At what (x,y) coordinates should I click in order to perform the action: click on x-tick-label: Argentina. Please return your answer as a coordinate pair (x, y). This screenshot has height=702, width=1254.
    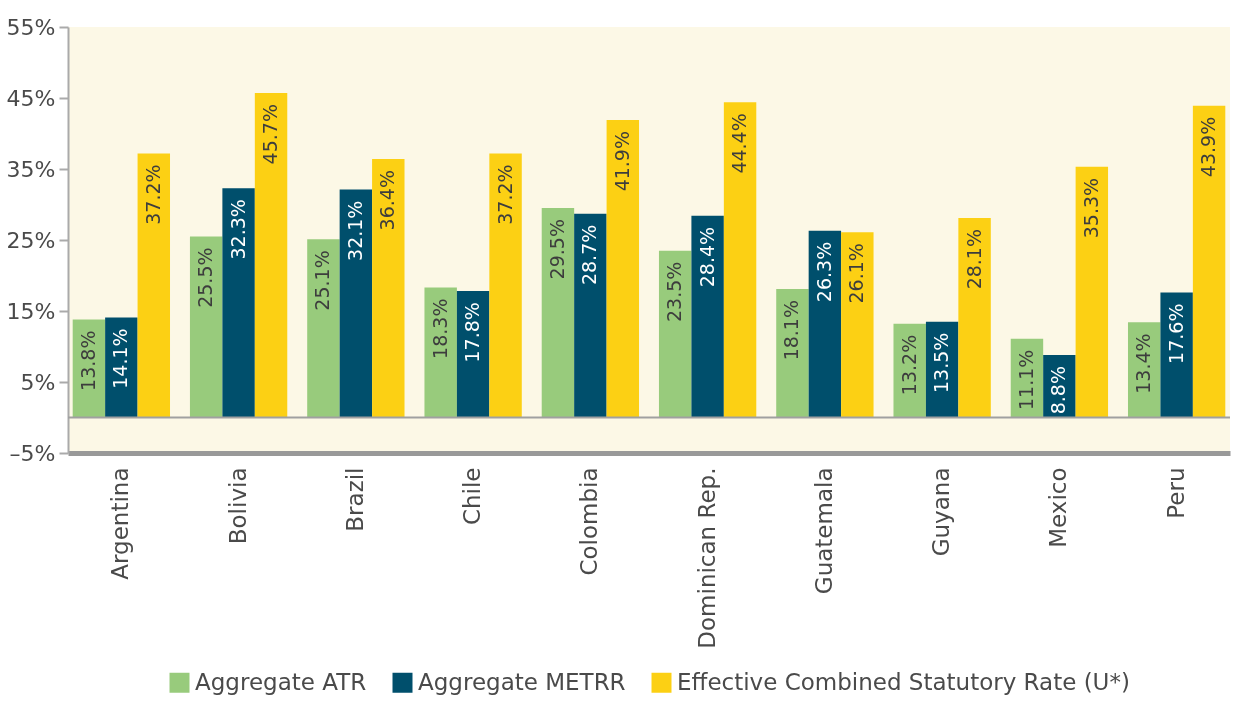
    Looking at the image, I should click on (120, 523).